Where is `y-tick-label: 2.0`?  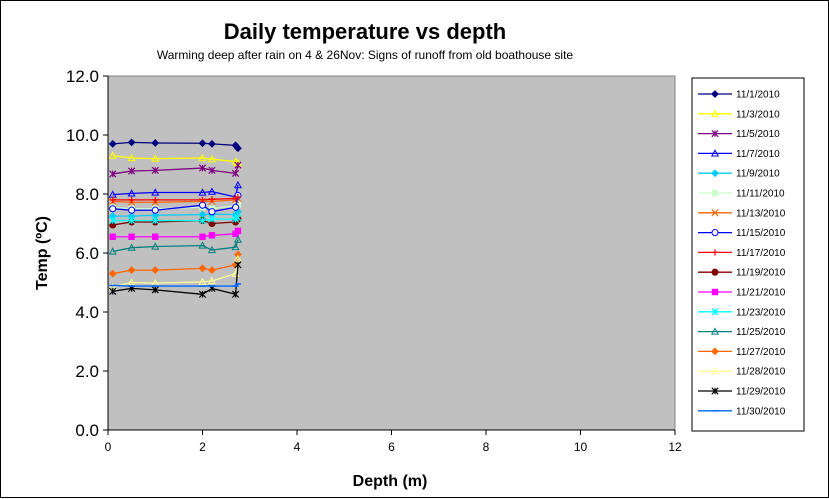
y-tick-label: 2.0 is located at coordinates (87, 371).